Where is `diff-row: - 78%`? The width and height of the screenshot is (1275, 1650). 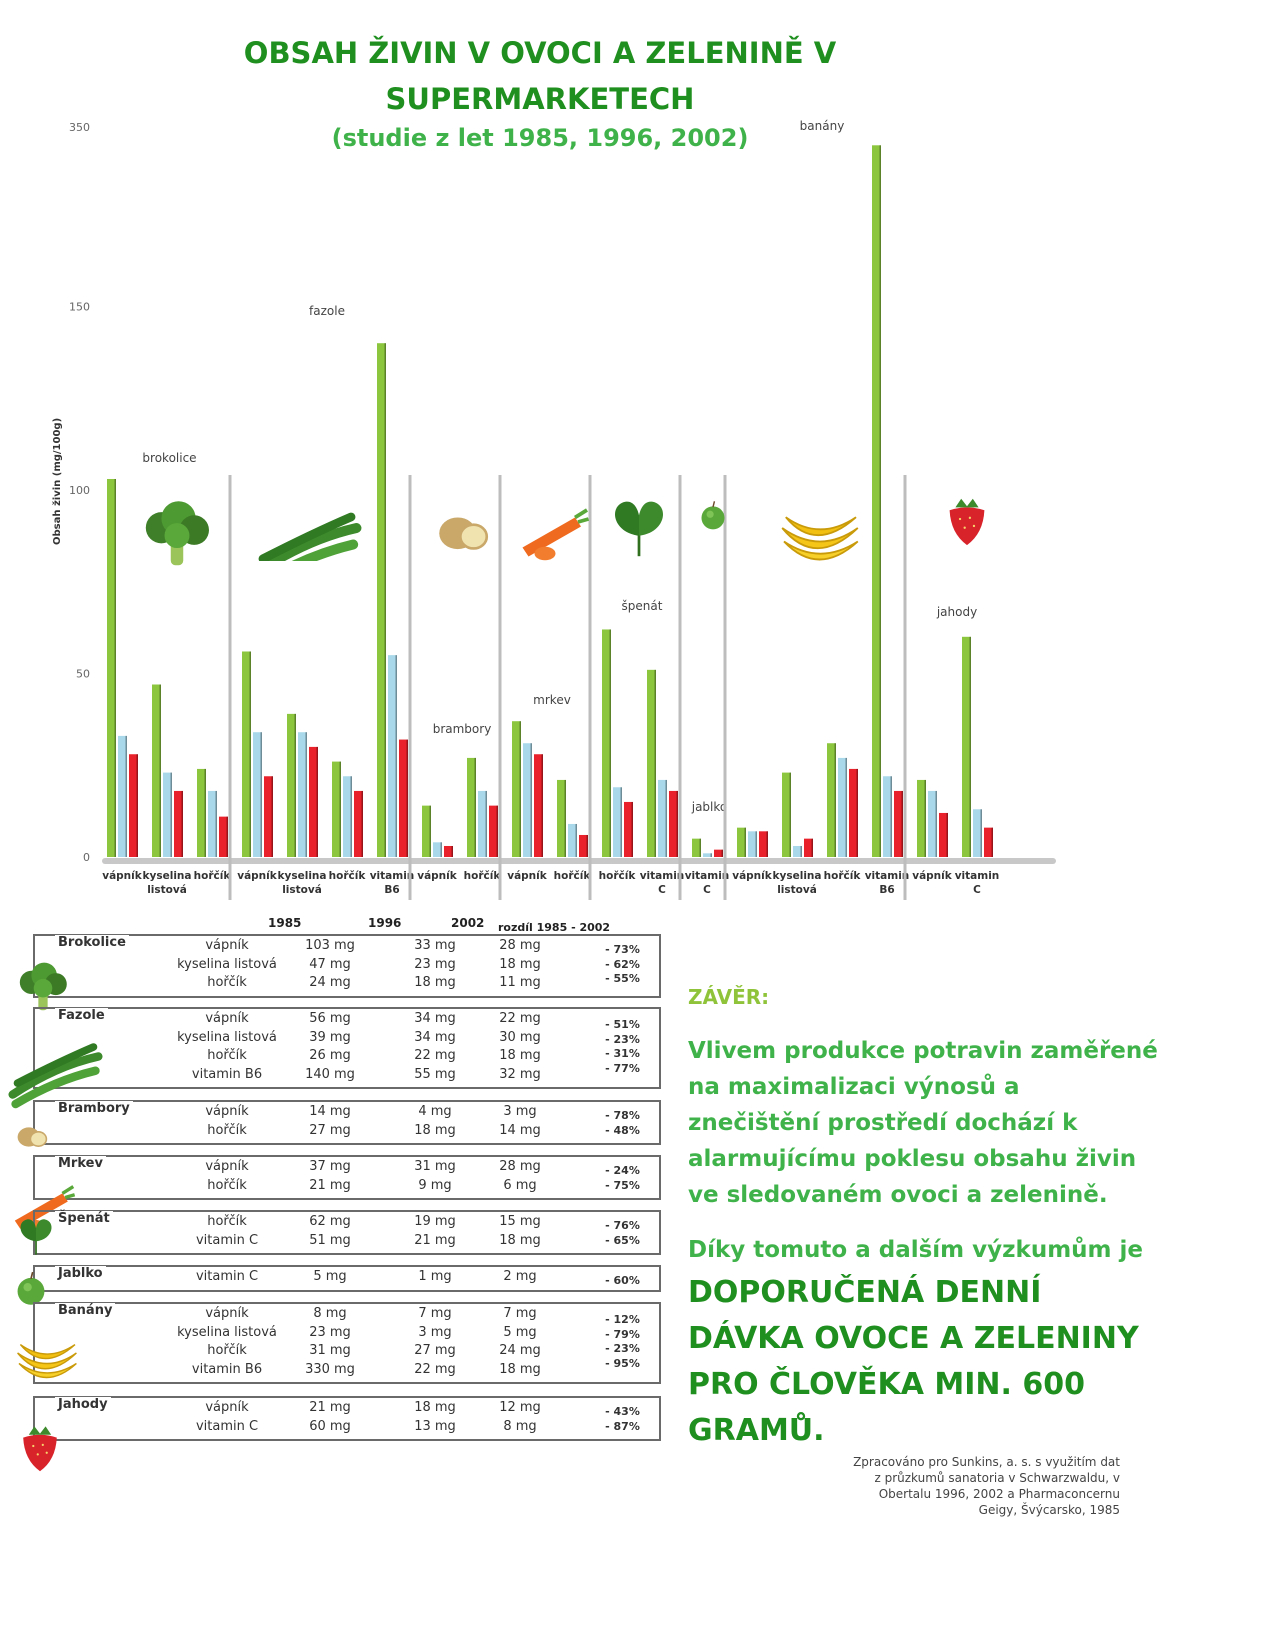
diff-row: - 78% is located at coordinates (347, 1115).